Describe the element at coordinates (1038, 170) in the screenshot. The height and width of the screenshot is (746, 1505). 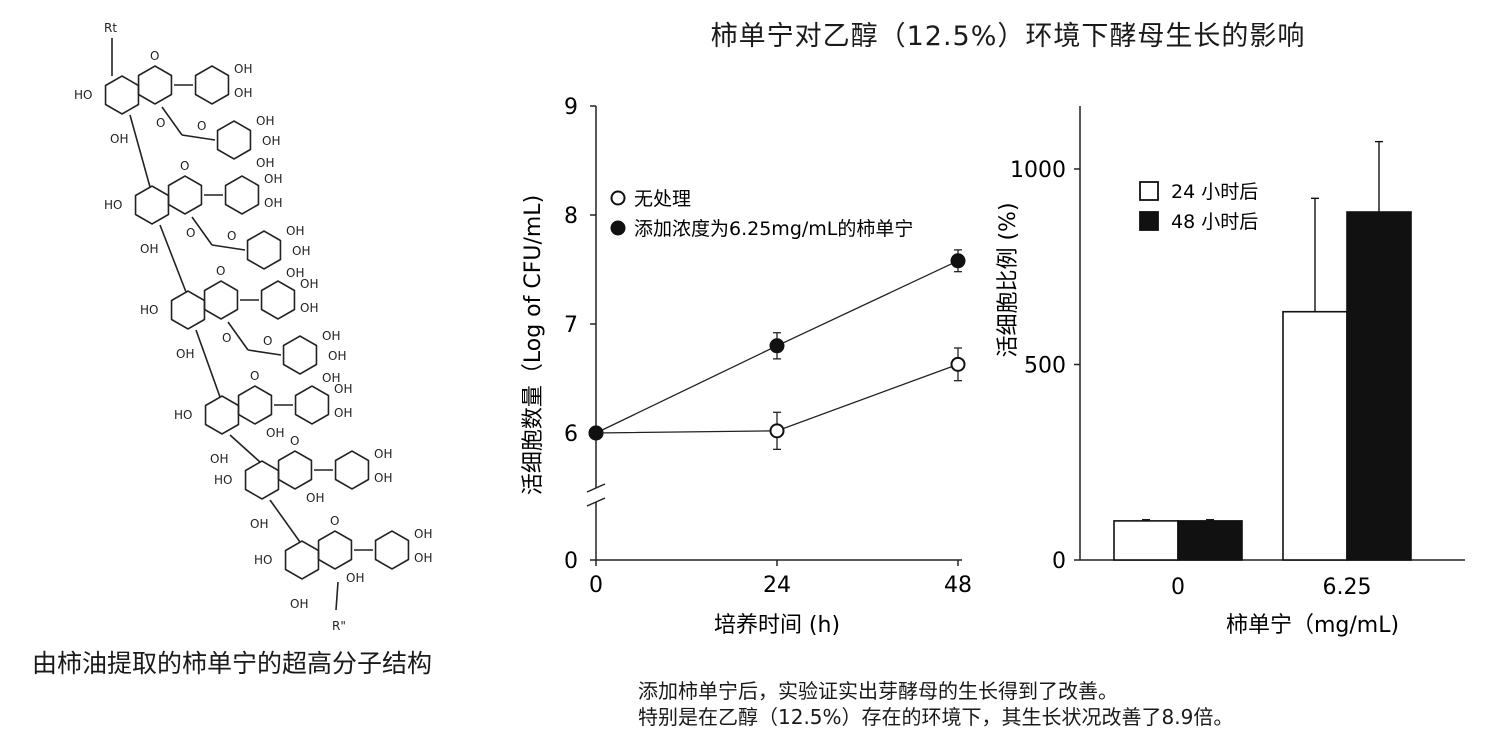
I see `y-tick-label: 1000` at that location.